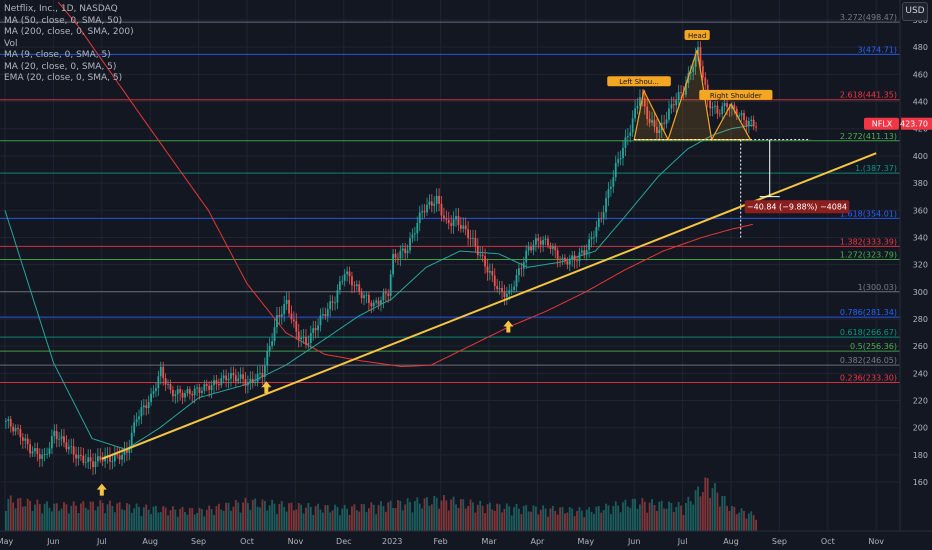  What do you see at coordinates (101, 541) in the screenshot?
I see `x-tick-label: Jul` at bounding box center [101, 541].